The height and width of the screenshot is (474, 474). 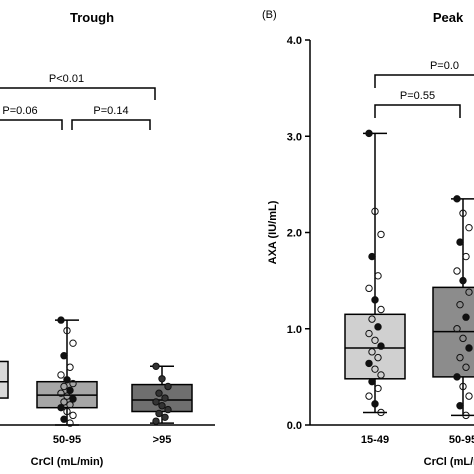 I want to click on p-value: P=0.14, so click(x=110, y=111).